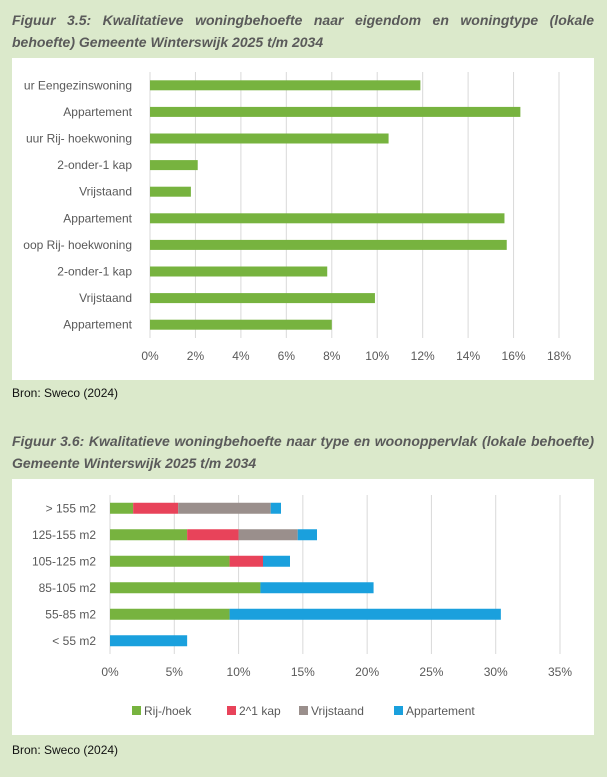 The width and height of the screenshot is (607, 777). I want to click on x-tick-label: 12%, so click(423, 356).